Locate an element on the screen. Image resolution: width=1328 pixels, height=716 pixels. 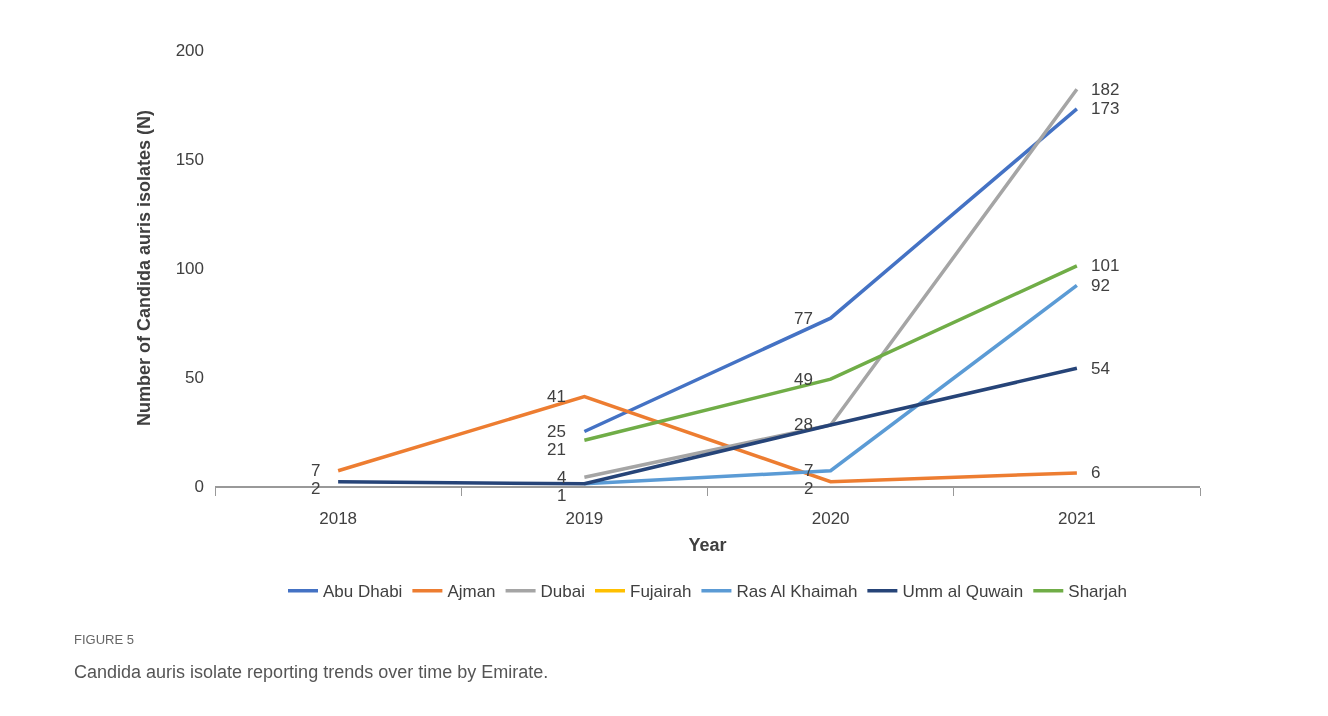
y-axis-title: Number of Candida auris isolates (N) is located at coordinates (143, 268).